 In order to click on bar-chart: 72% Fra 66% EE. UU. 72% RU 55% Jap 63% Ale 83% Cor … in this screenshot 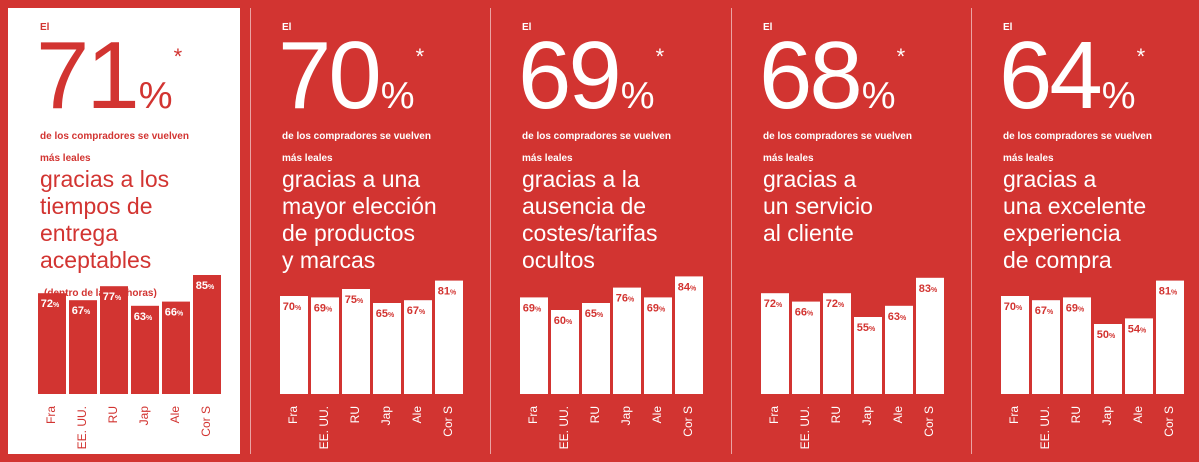, I will do `click(852, 363)`.